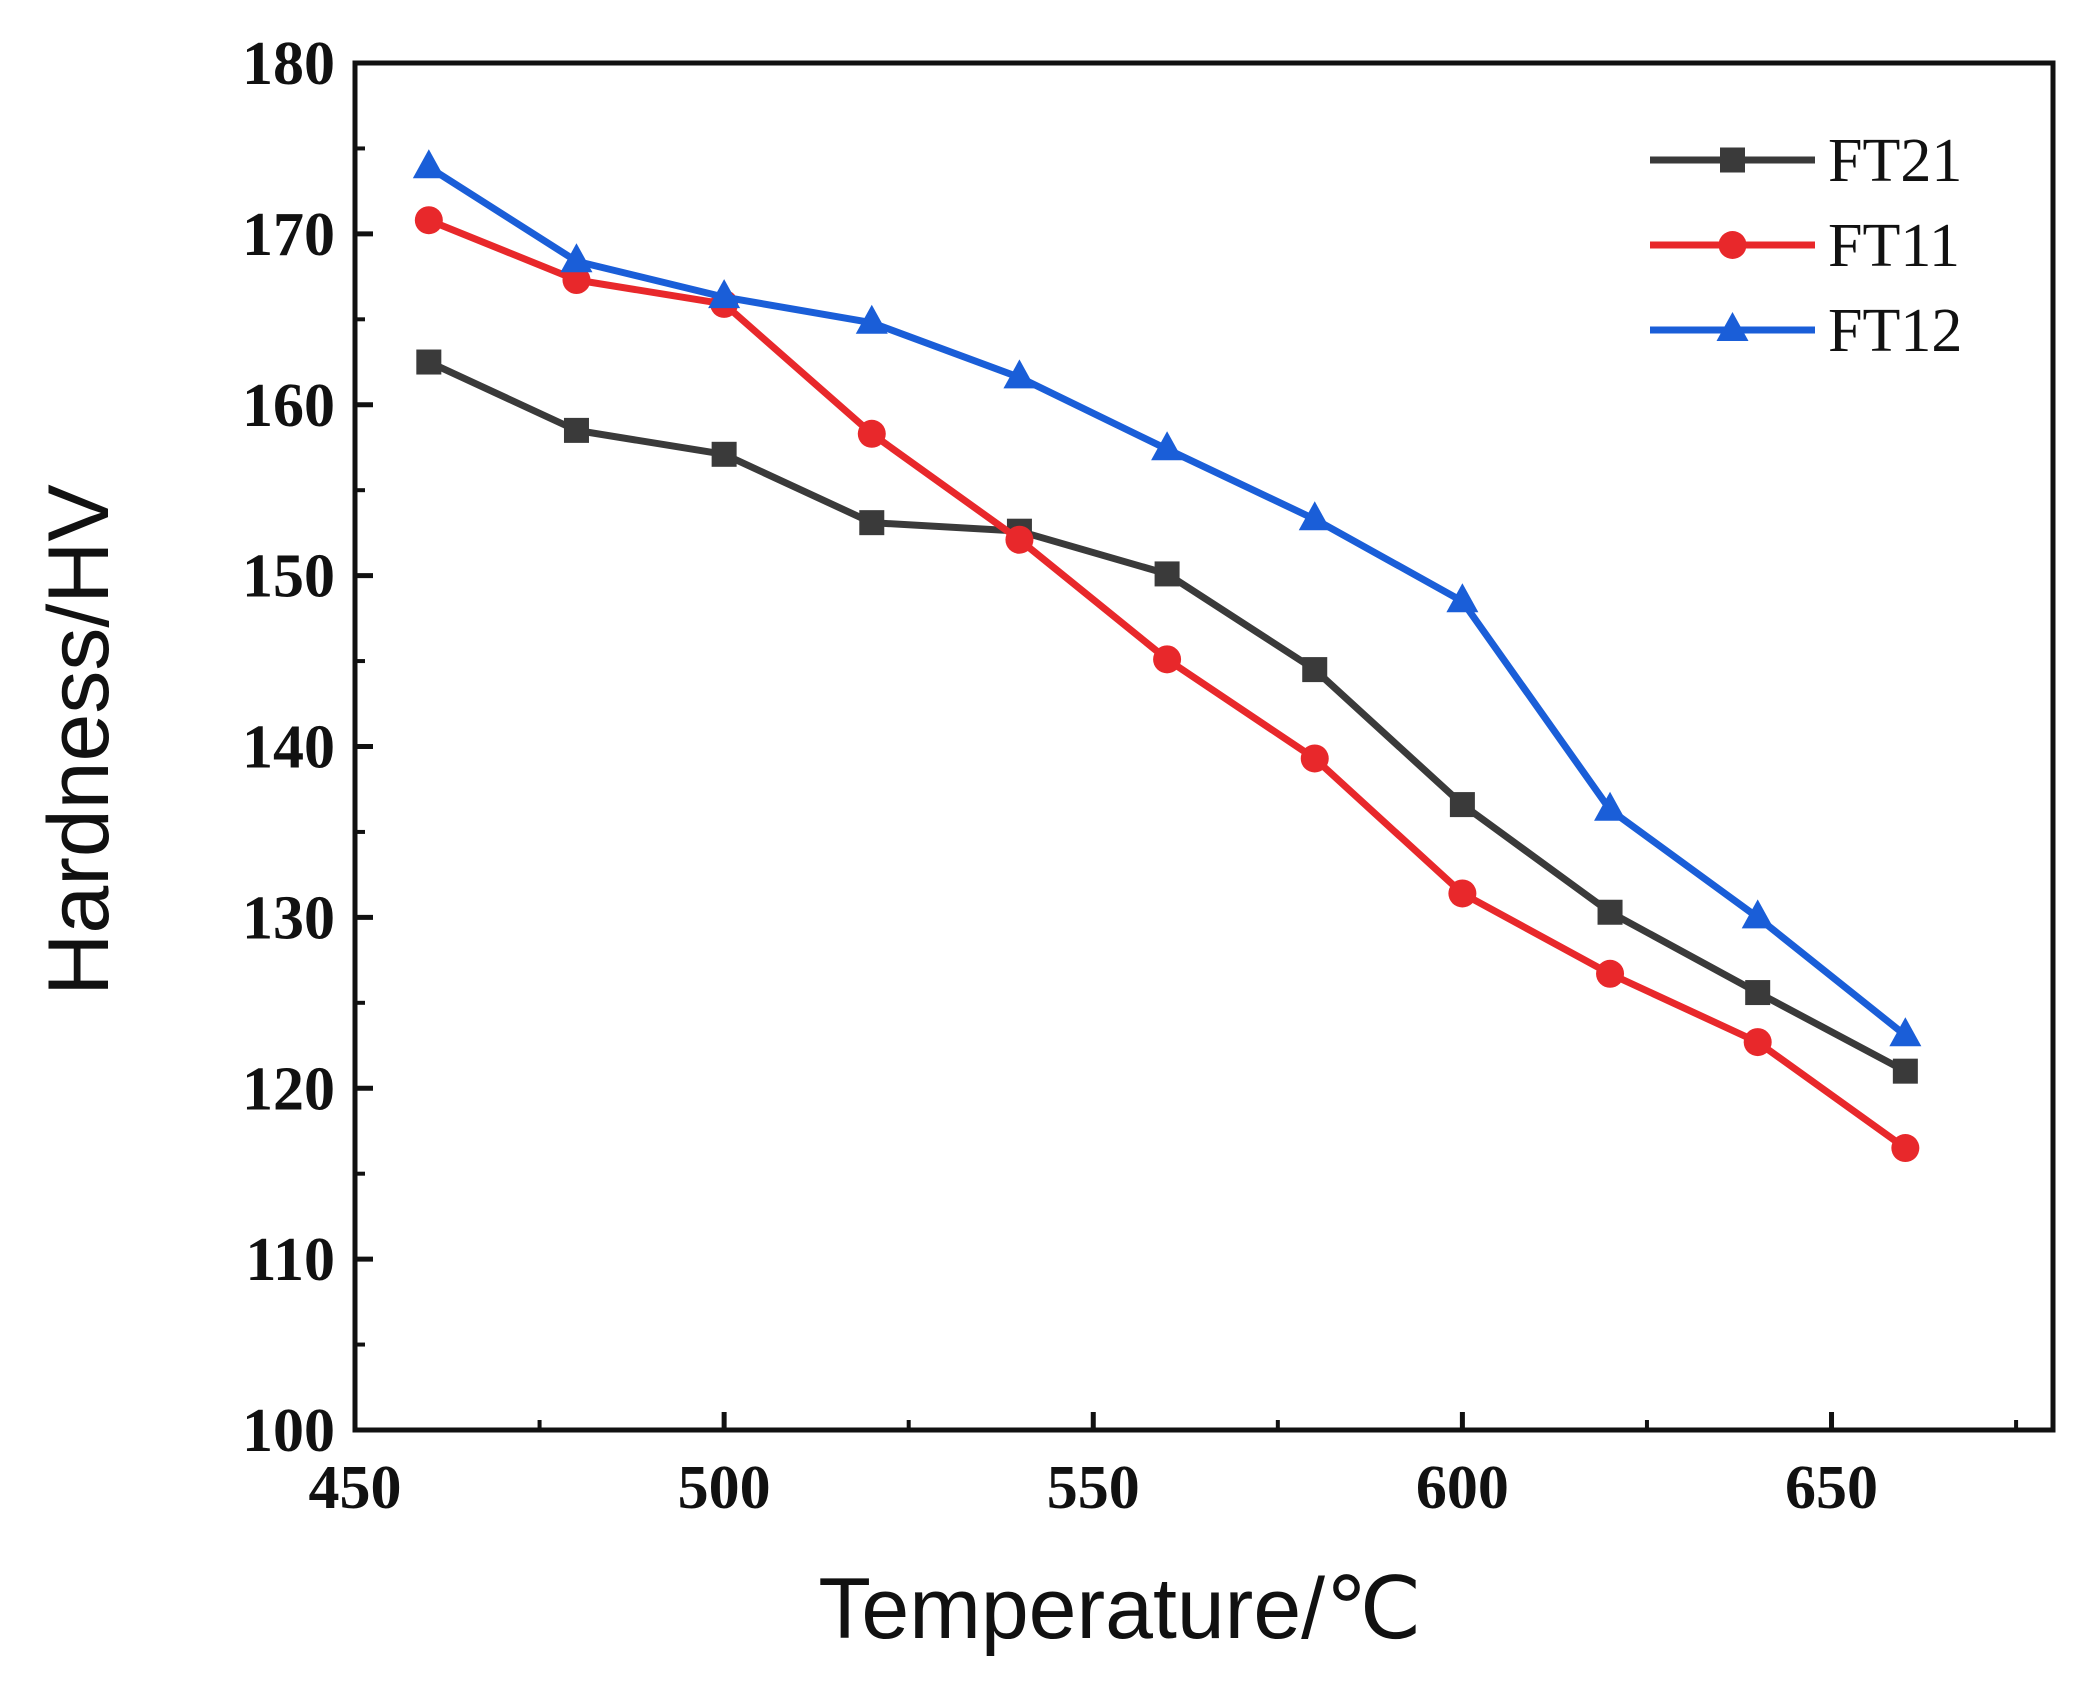 Image resolution: width=2095 pixels, height=1691 pixels. What do you see at coordinates (1732, 327) in the screenshot?
I see `legend-marker-ft12` at bounding box center [1732, 327].